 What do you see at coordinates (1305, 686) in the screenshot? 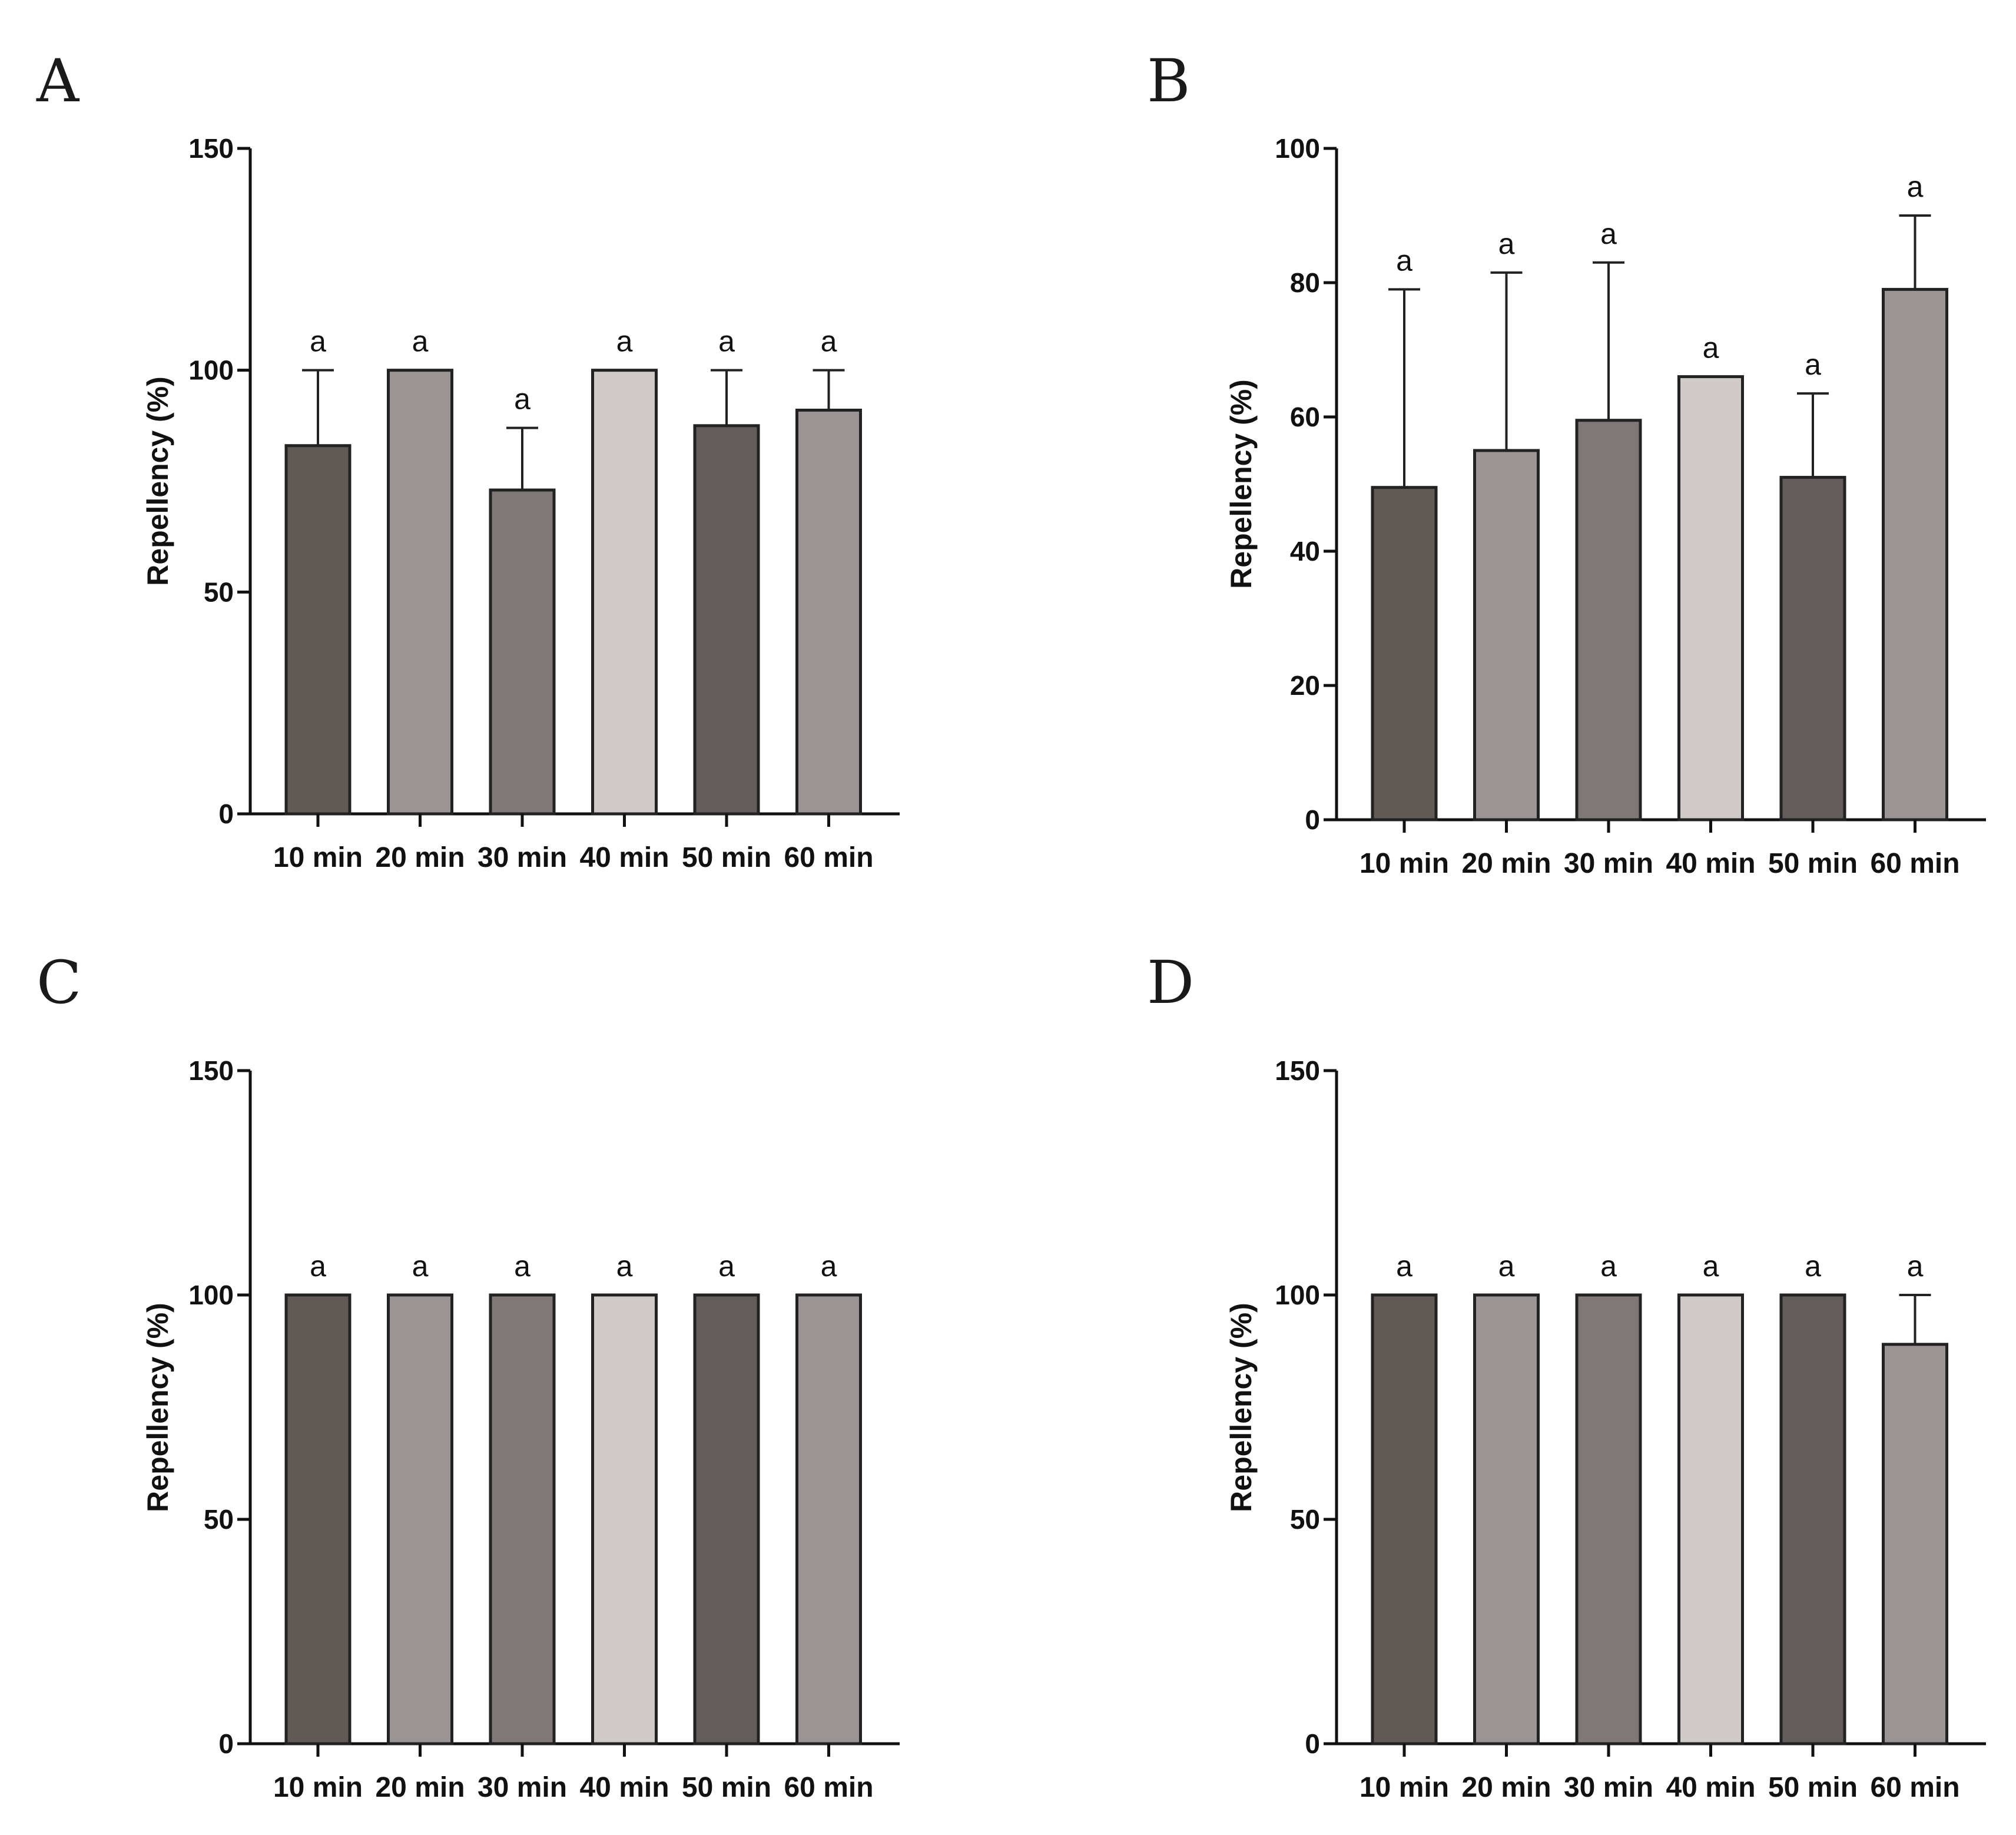
I see `y-tick-label: 20` at bounding box center [1305, 686].